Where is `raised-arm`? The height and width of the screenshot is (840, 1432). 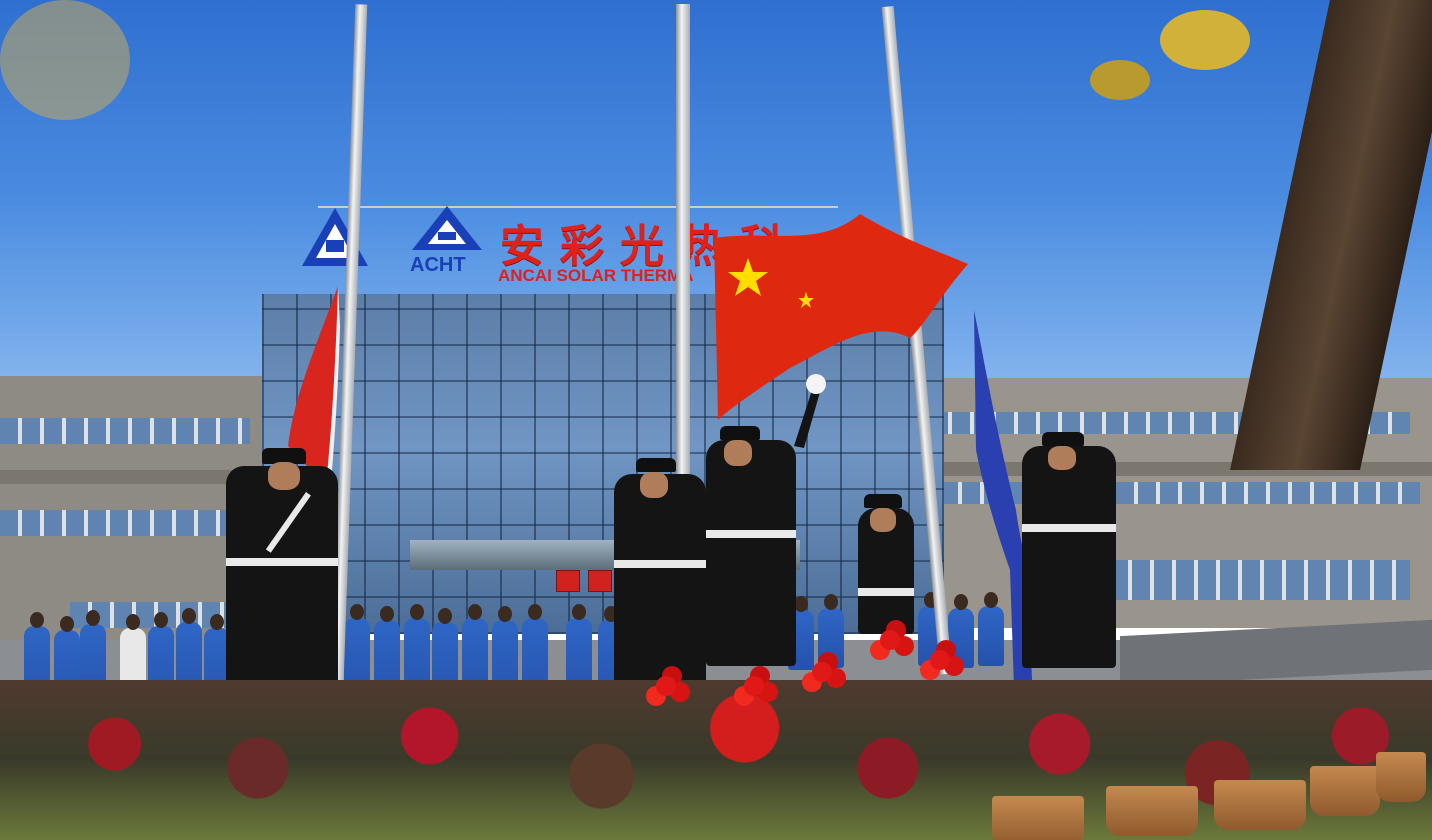 raised-arm is located at coordinates (810, 411).